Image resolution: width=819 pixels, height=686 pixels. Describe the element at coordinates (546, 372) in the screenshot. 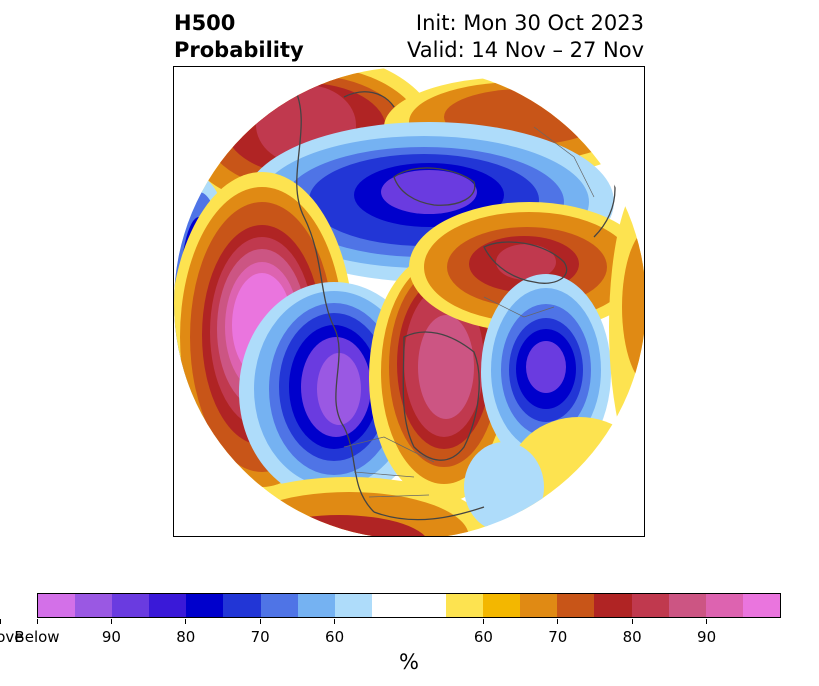

I see `anomaly-below-east` at that location.